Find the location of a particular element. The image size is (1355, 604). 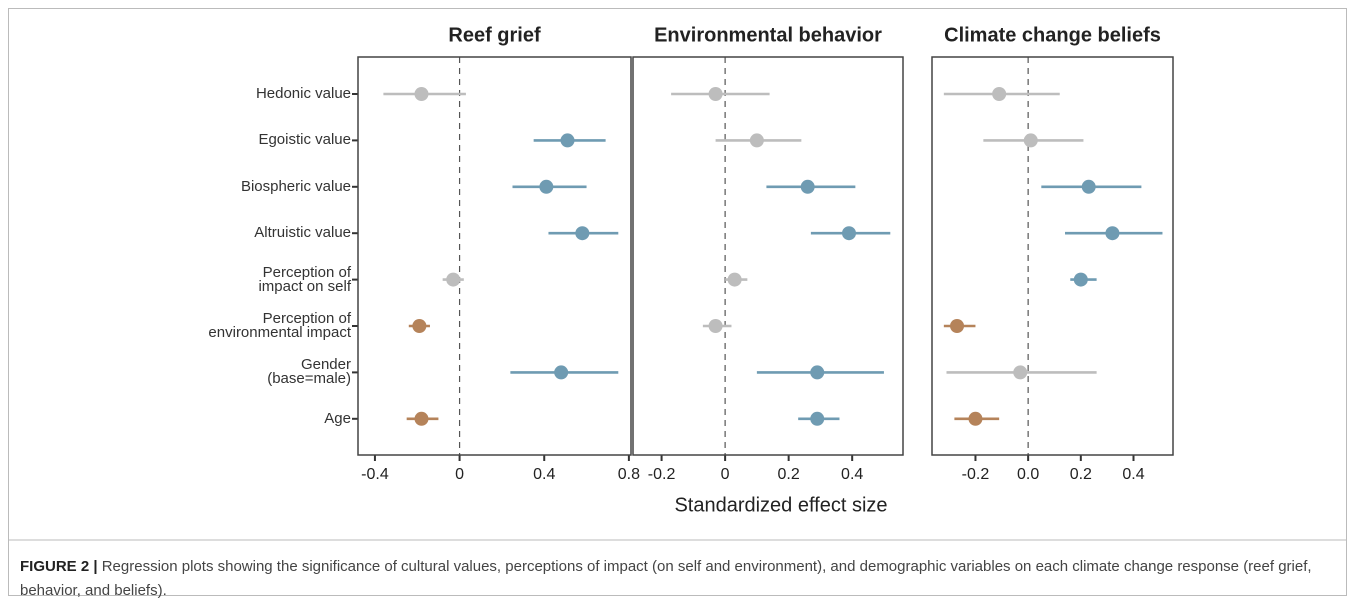

panel-title: Climate change beliefs is located at coordinates (1052, 35).